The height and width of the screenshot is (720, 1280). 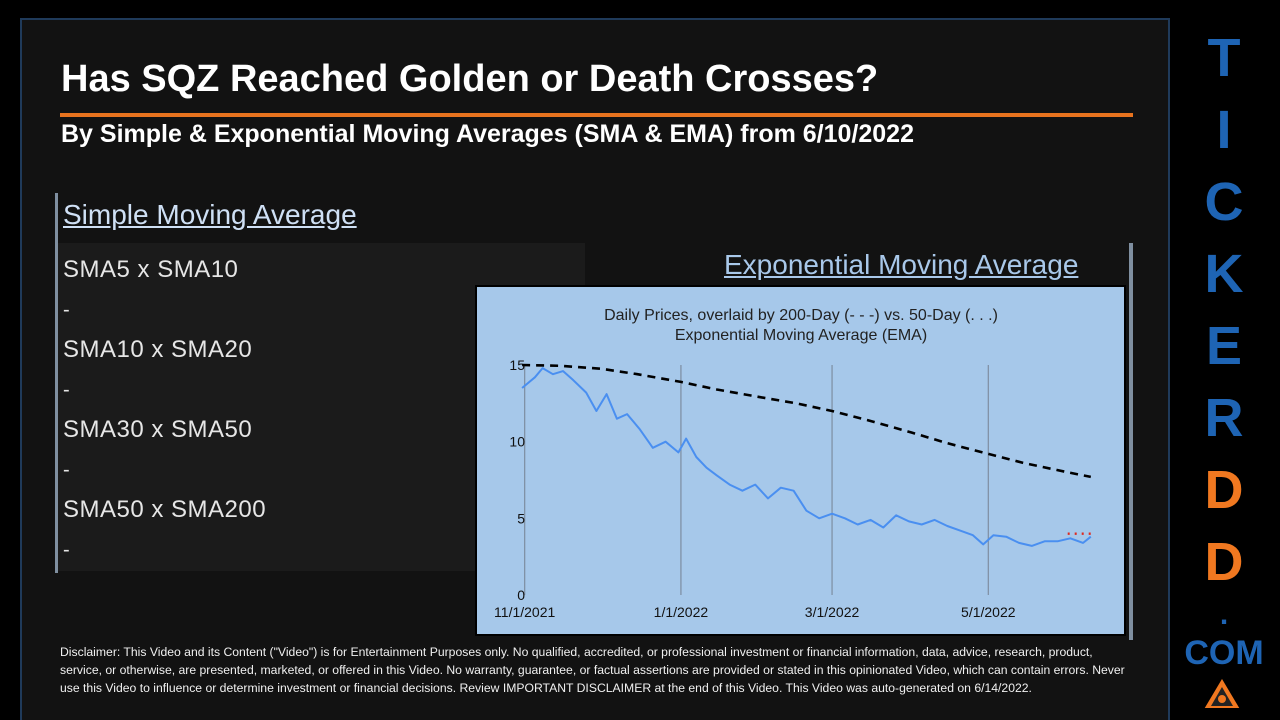 What do you see at coordinates (681, 612) in the screenshot?
I see `x-tick-label: 1/1/2022` at bounding box center [681, 612].